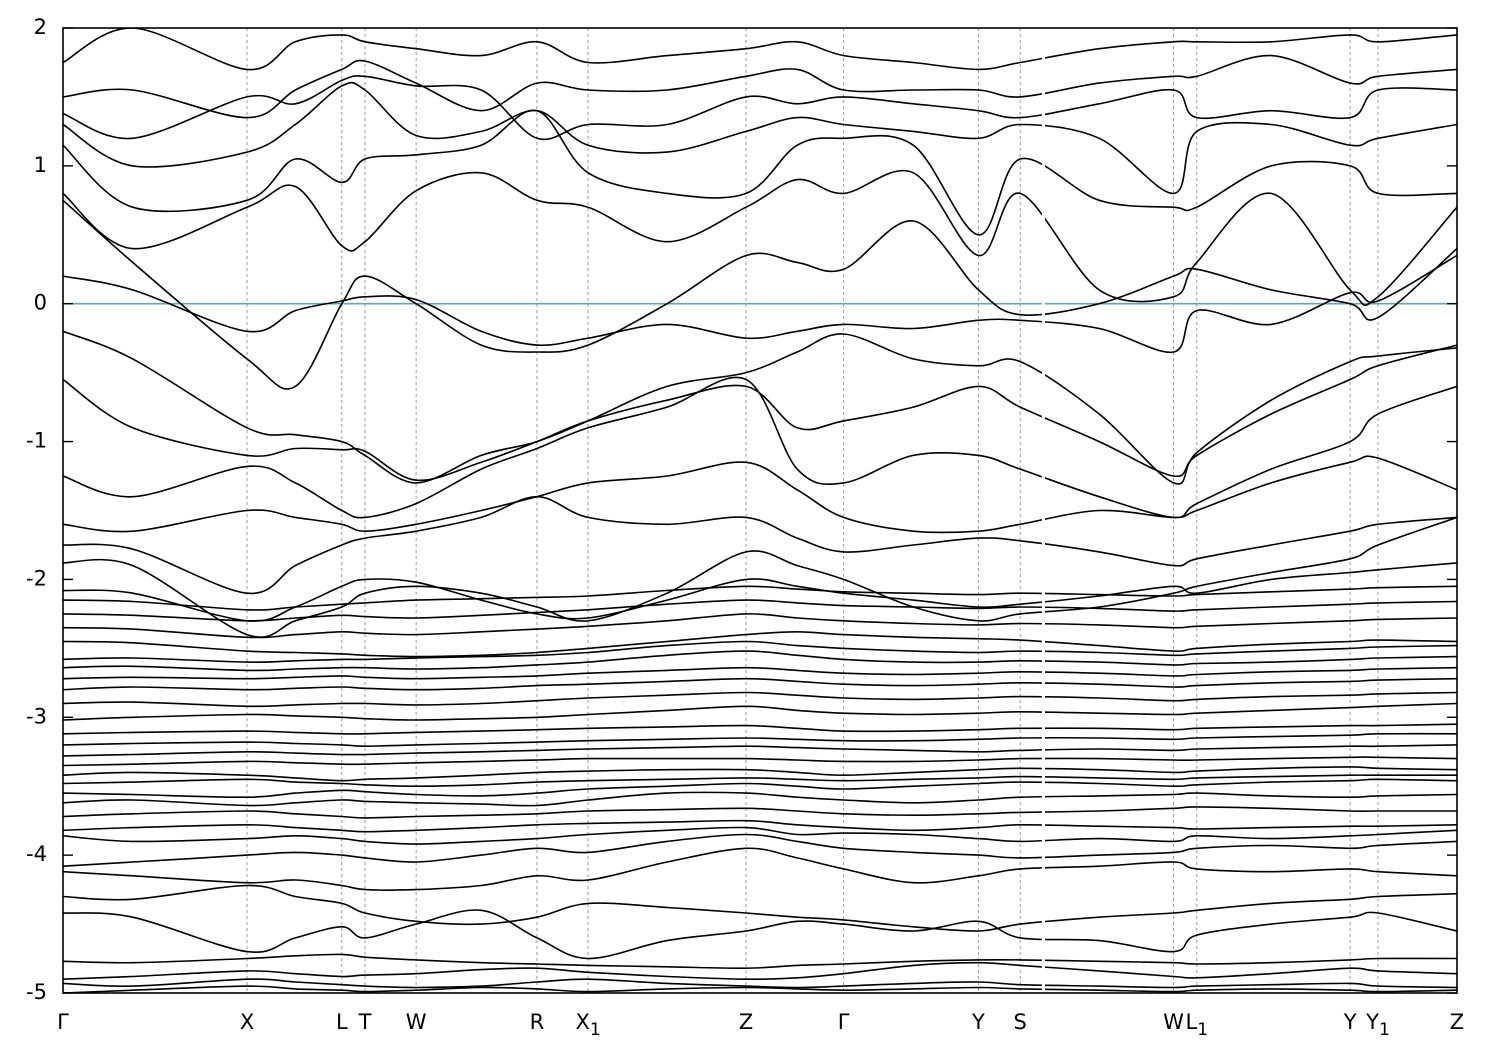 This screenshot has width=1500, height=1050. I want to click on kpoint-label-12: L1, so click(1197, 1025).